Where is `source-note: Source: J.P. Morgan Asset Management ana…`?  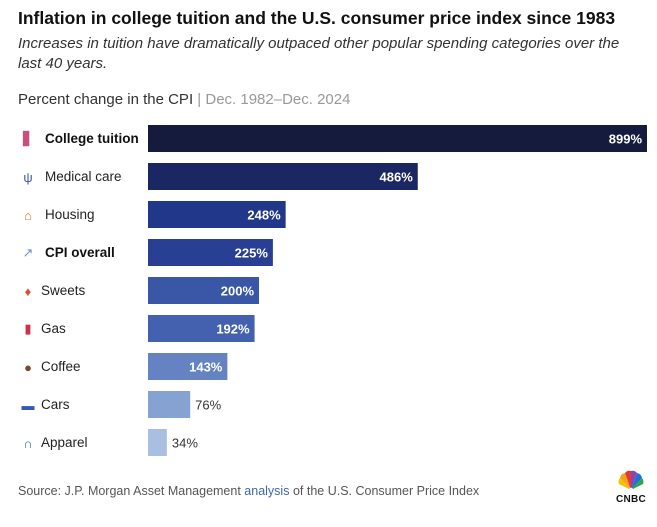 source-note: Source: J.P. Morgan Asset Management ana… is located at coordinates (248, 491).